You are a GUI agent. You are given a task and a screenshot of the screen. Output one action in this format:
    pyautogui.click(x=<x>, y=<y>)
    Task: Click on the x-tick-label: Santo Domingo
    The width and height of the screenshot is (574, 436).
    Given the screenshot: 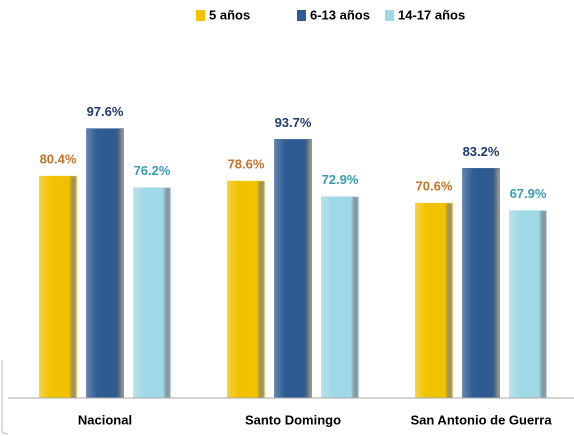 What is the action you would take?
    pyautogui.click(x=293, y=419)
    